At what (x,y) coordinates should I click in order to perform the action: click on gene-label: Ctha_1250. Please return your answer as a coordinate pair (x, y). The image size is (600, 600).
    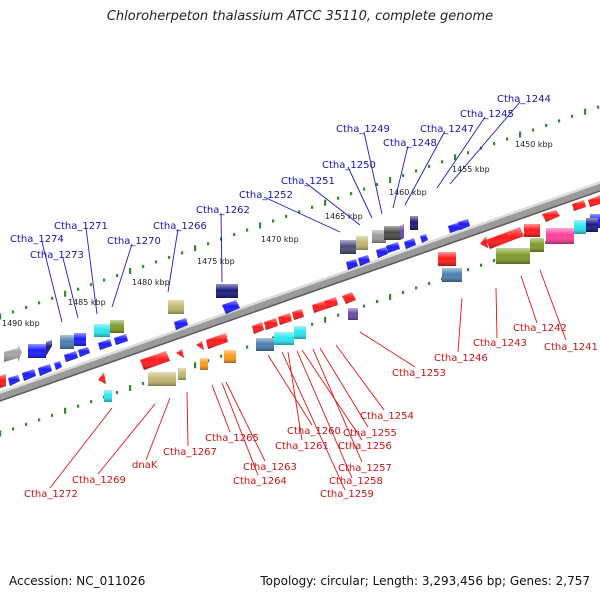
    Looking at the image, I should click on (349, 165).